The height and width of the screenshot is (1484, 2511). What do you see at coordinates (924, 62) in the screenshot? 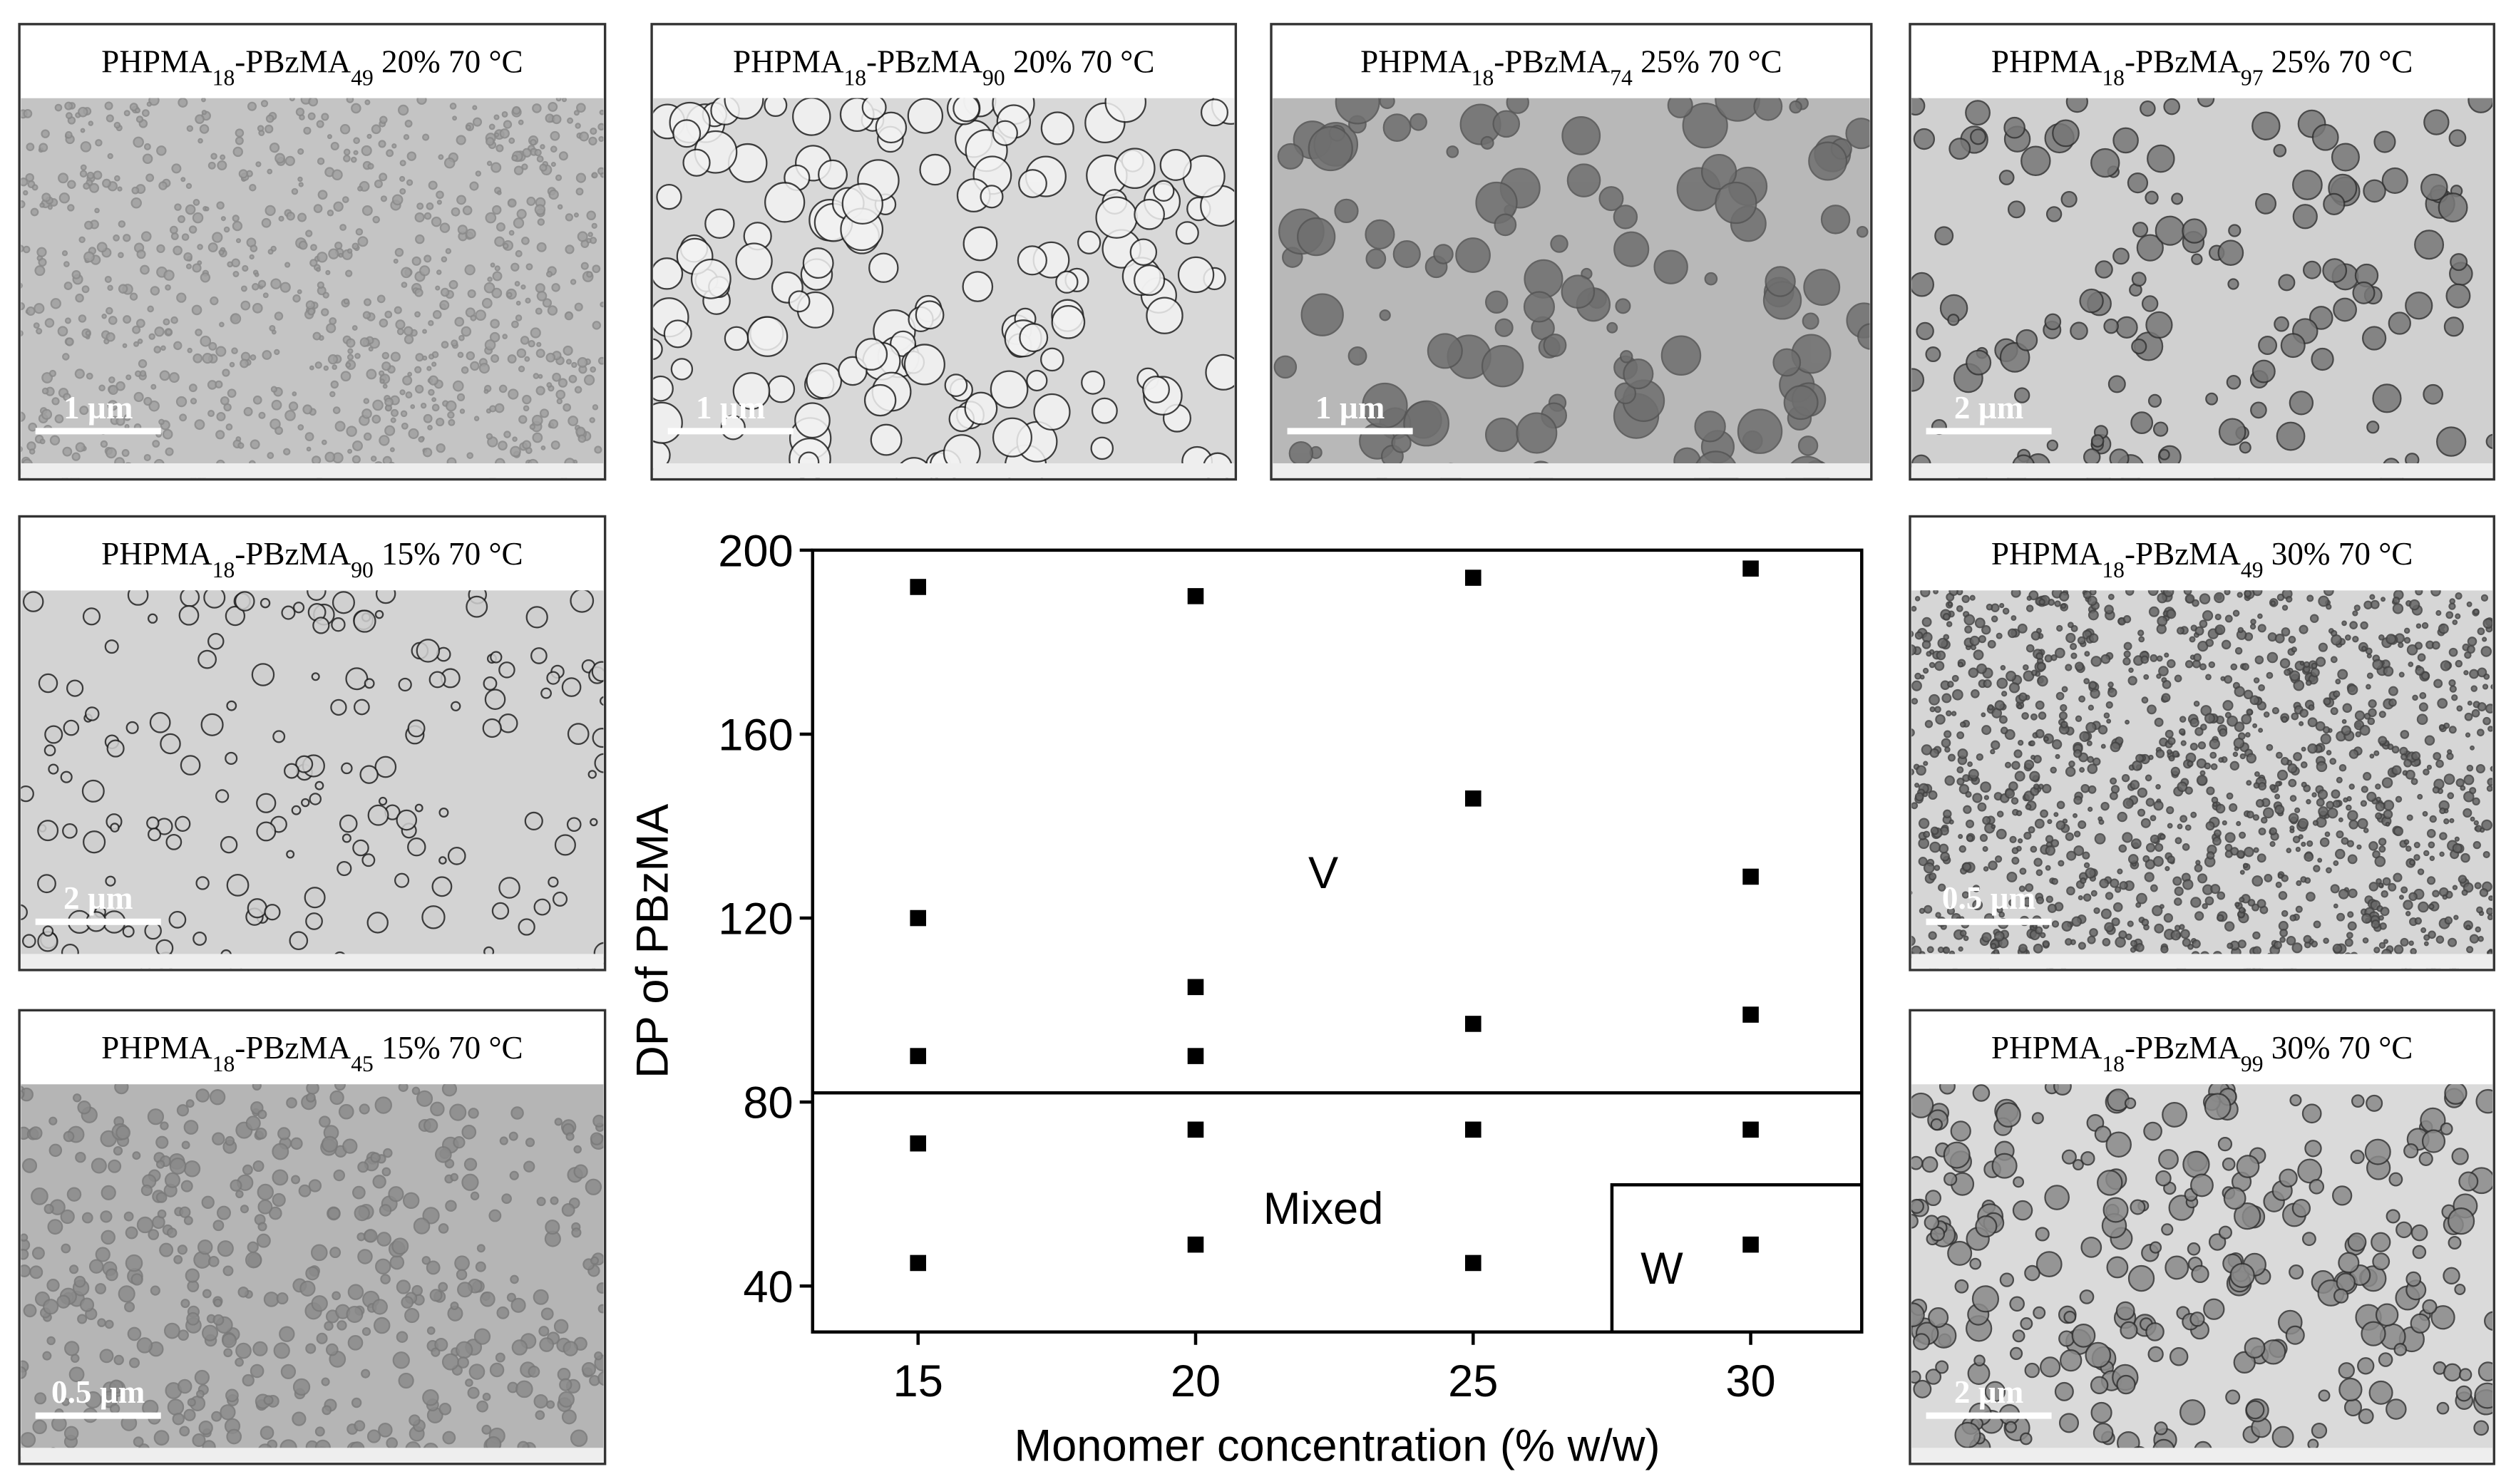
I see `caption-text: -PBzMA` at bounding box center [924, 62].